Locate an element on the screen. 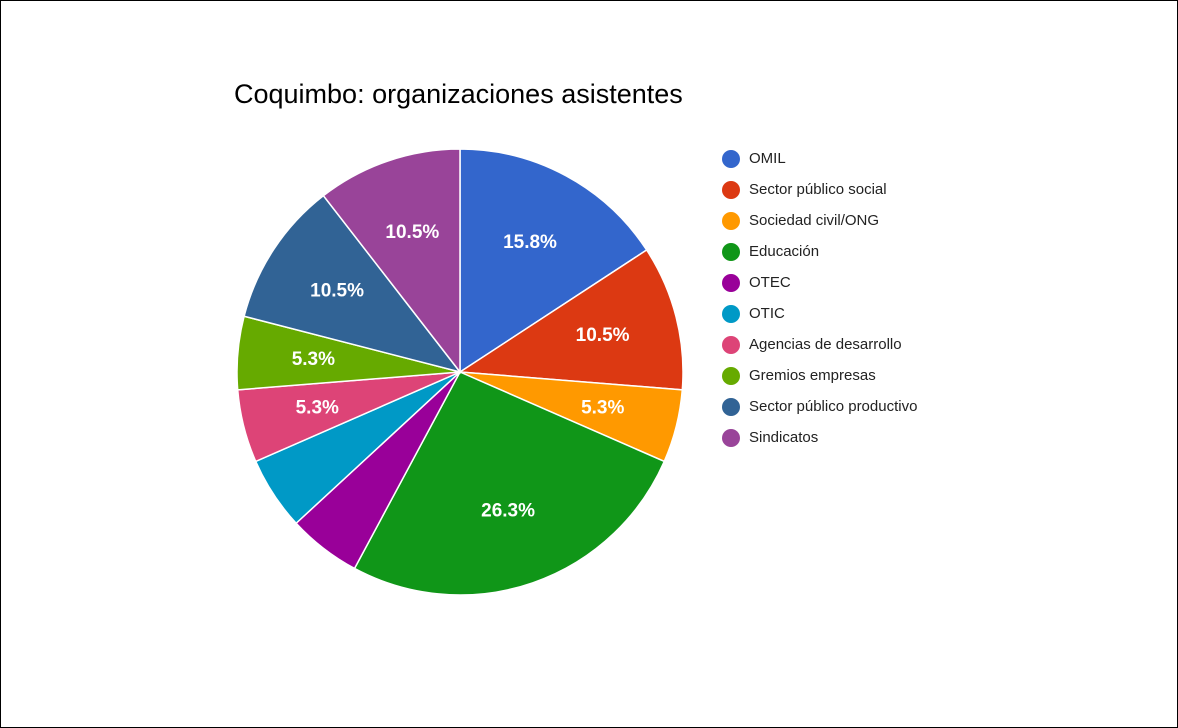 Image resolution: width=1178 pixels, height=728 pixels. legend-item-1: Sector público social is located at coordinates (835, 190).